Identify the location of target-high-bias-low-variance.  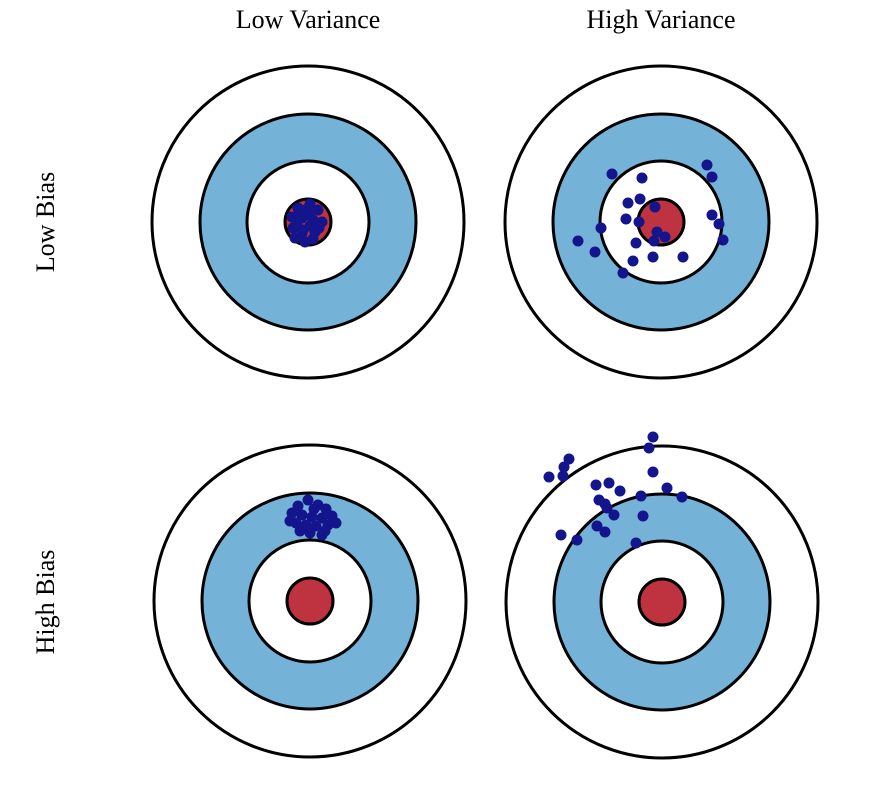
(310, 601).